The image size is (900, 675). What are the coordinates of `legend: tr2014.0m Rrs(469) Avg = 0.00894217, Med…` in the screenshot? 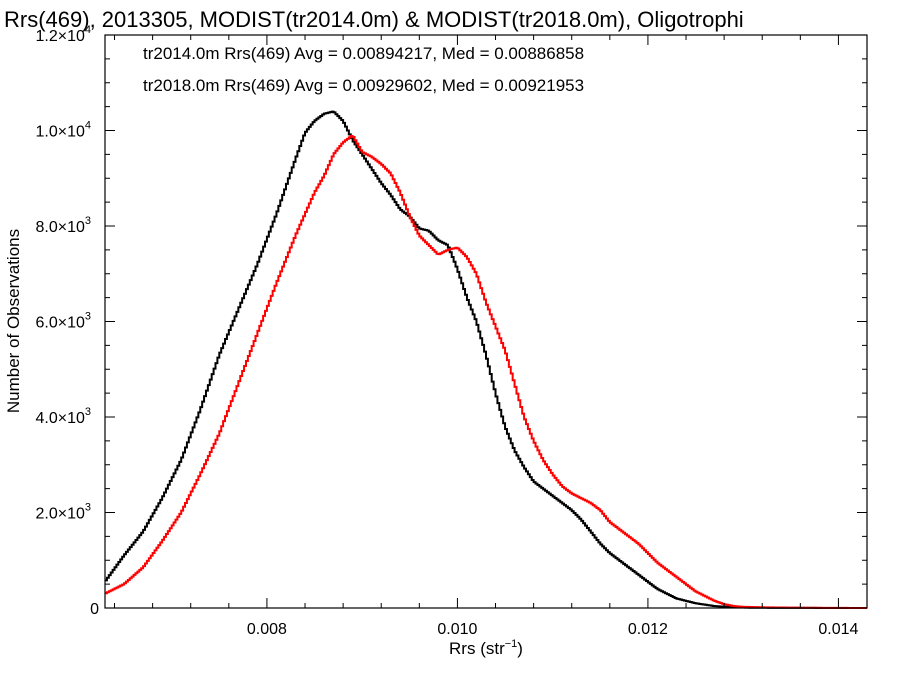 It's located at (363, 69).